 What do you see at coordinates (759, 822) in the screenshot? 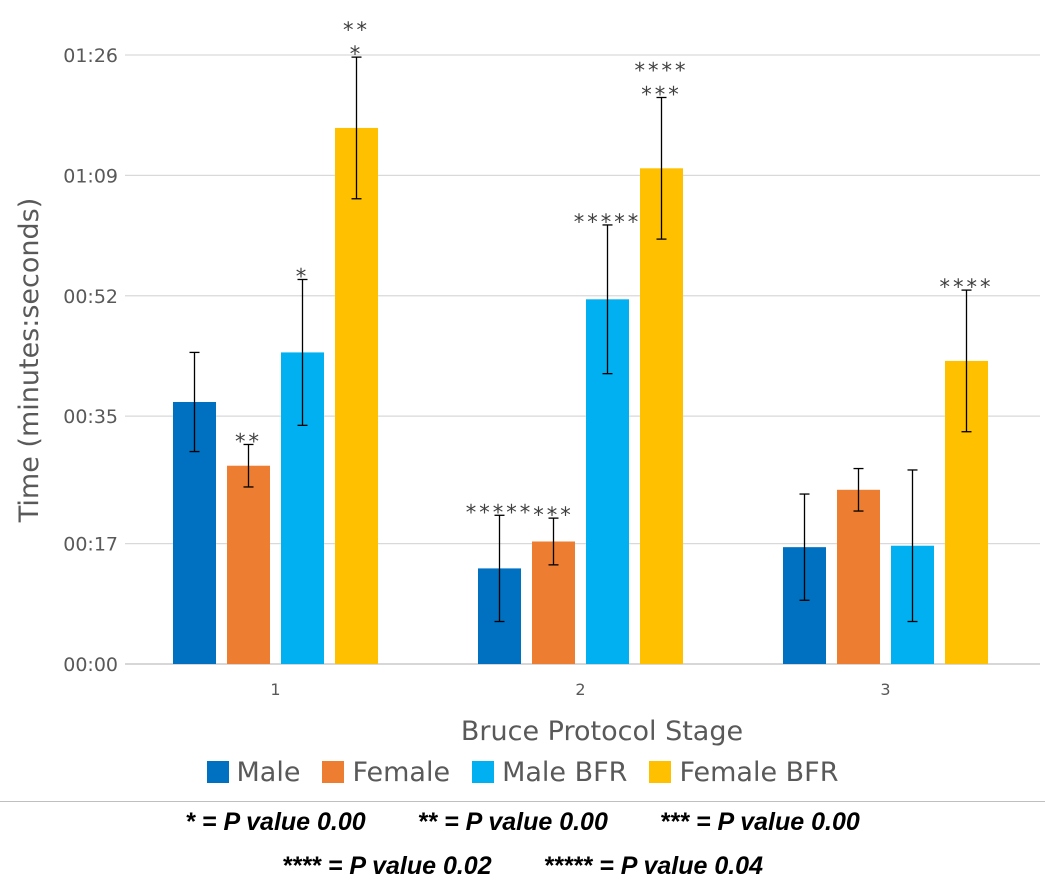
I see `footnote-entry: *** = P value 0.00` at bounding box center [759, 822].